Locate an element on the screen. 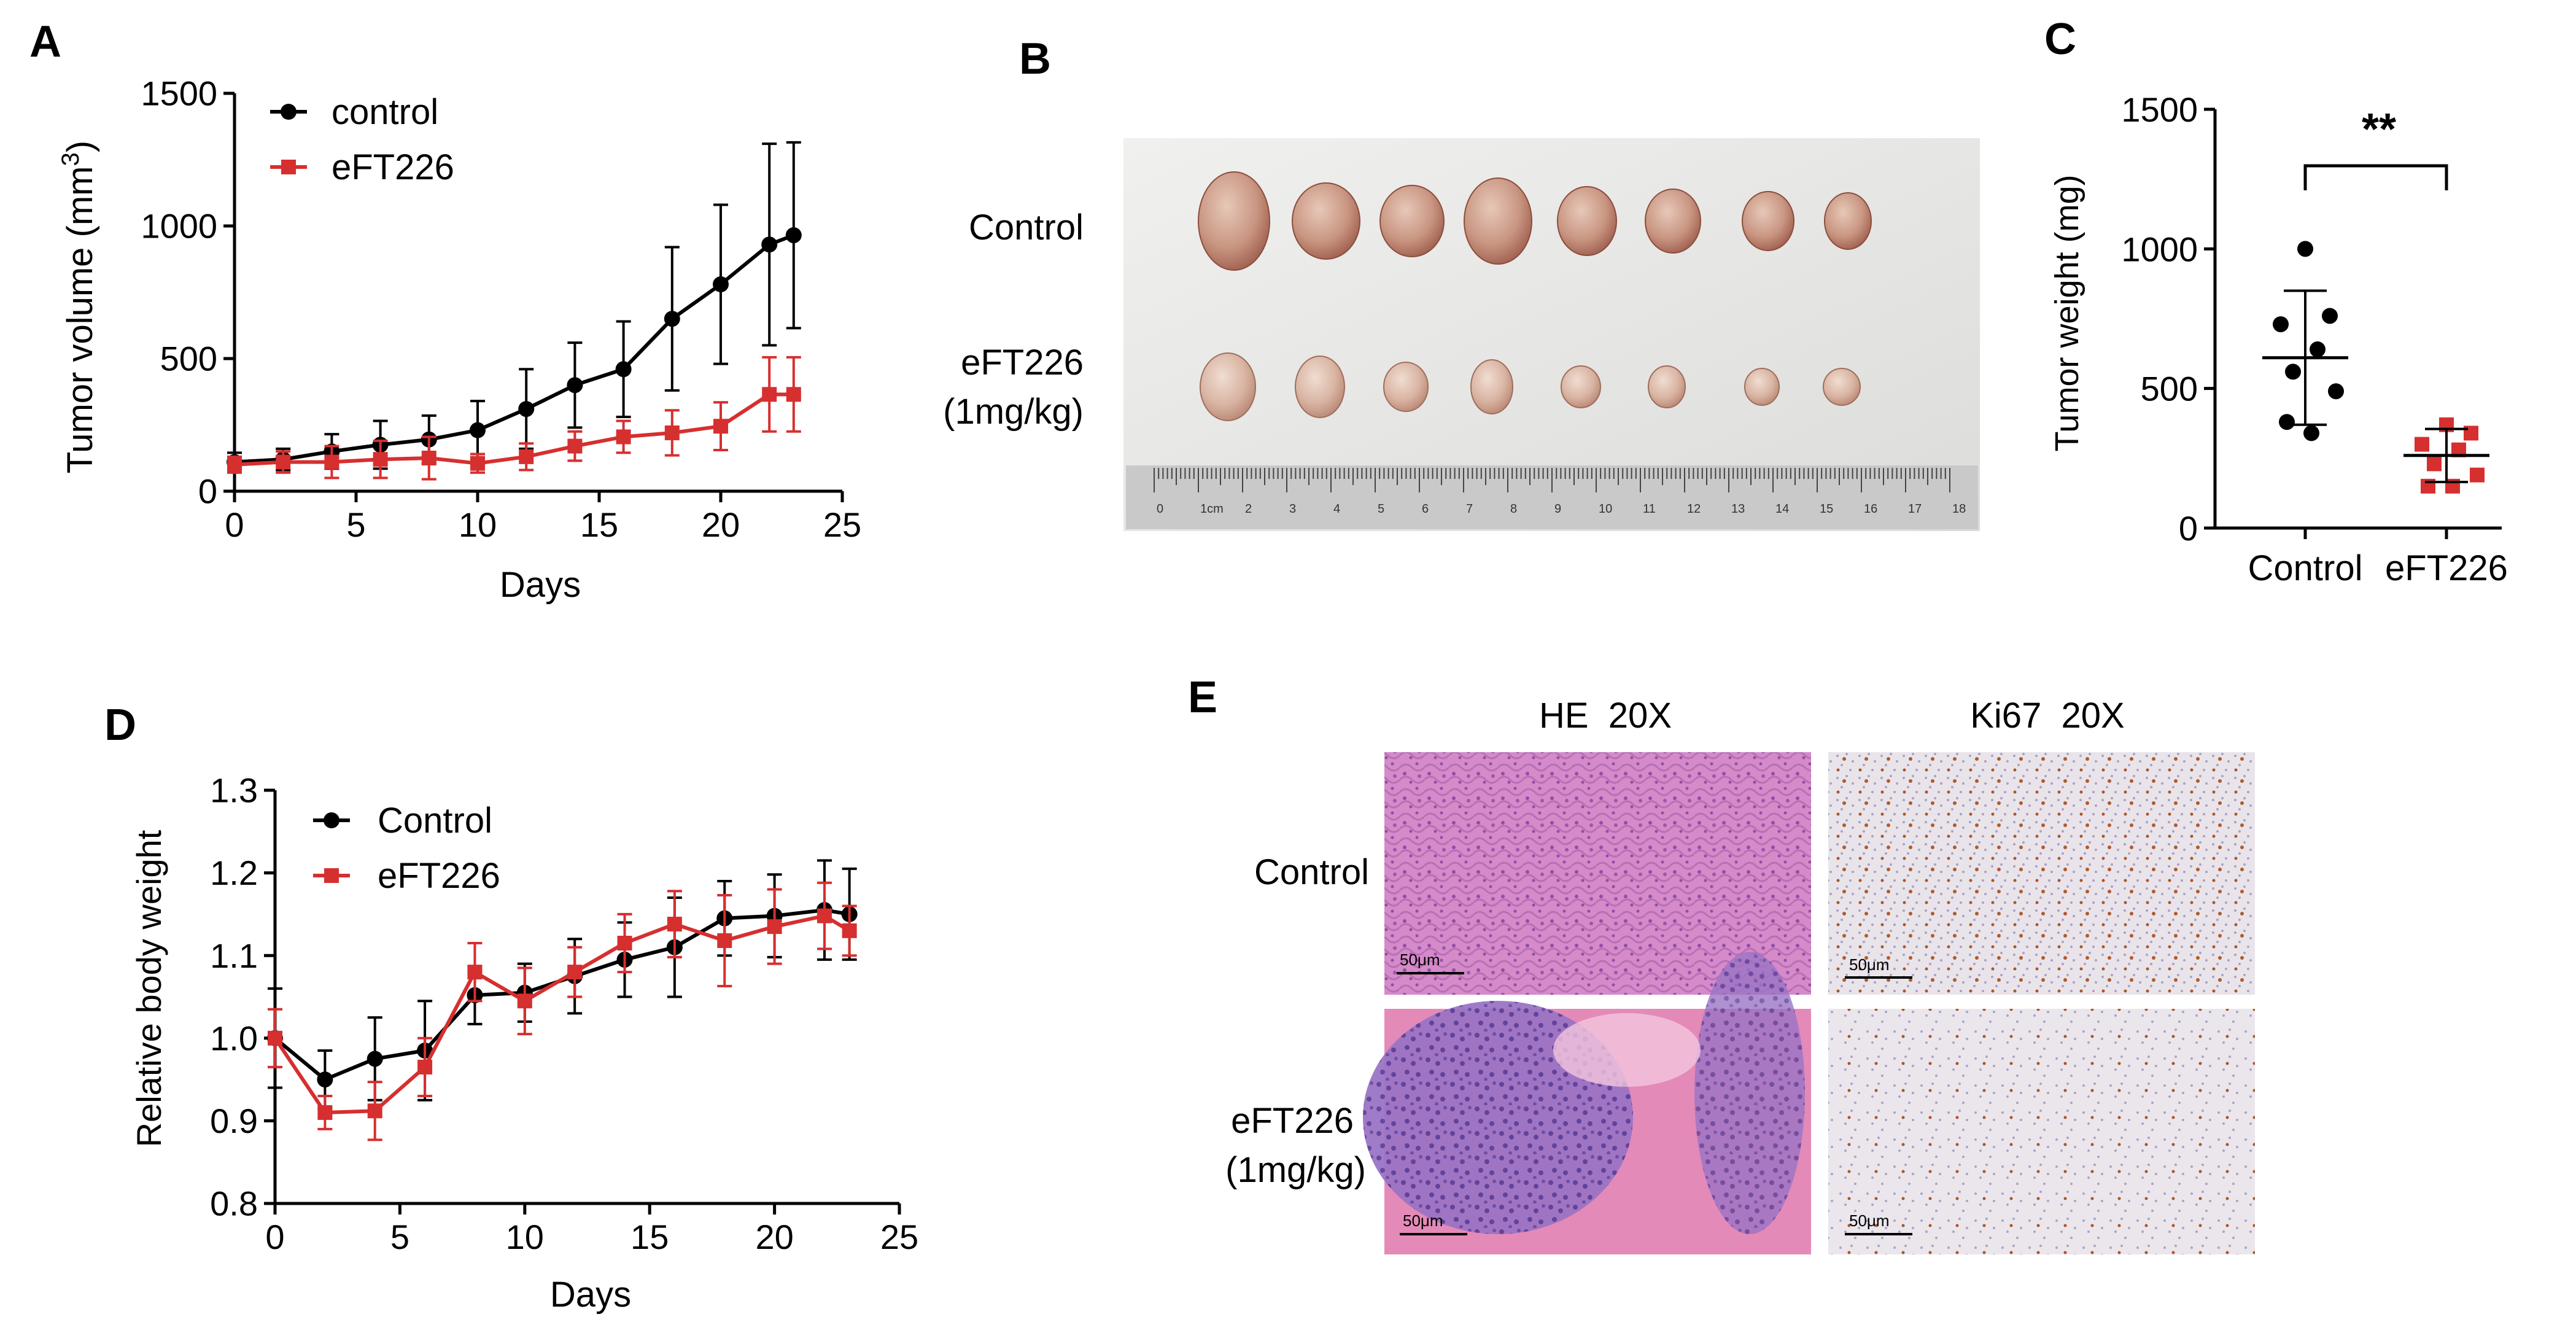  ruler-number: 8 is located at coordinates (1513, 509).